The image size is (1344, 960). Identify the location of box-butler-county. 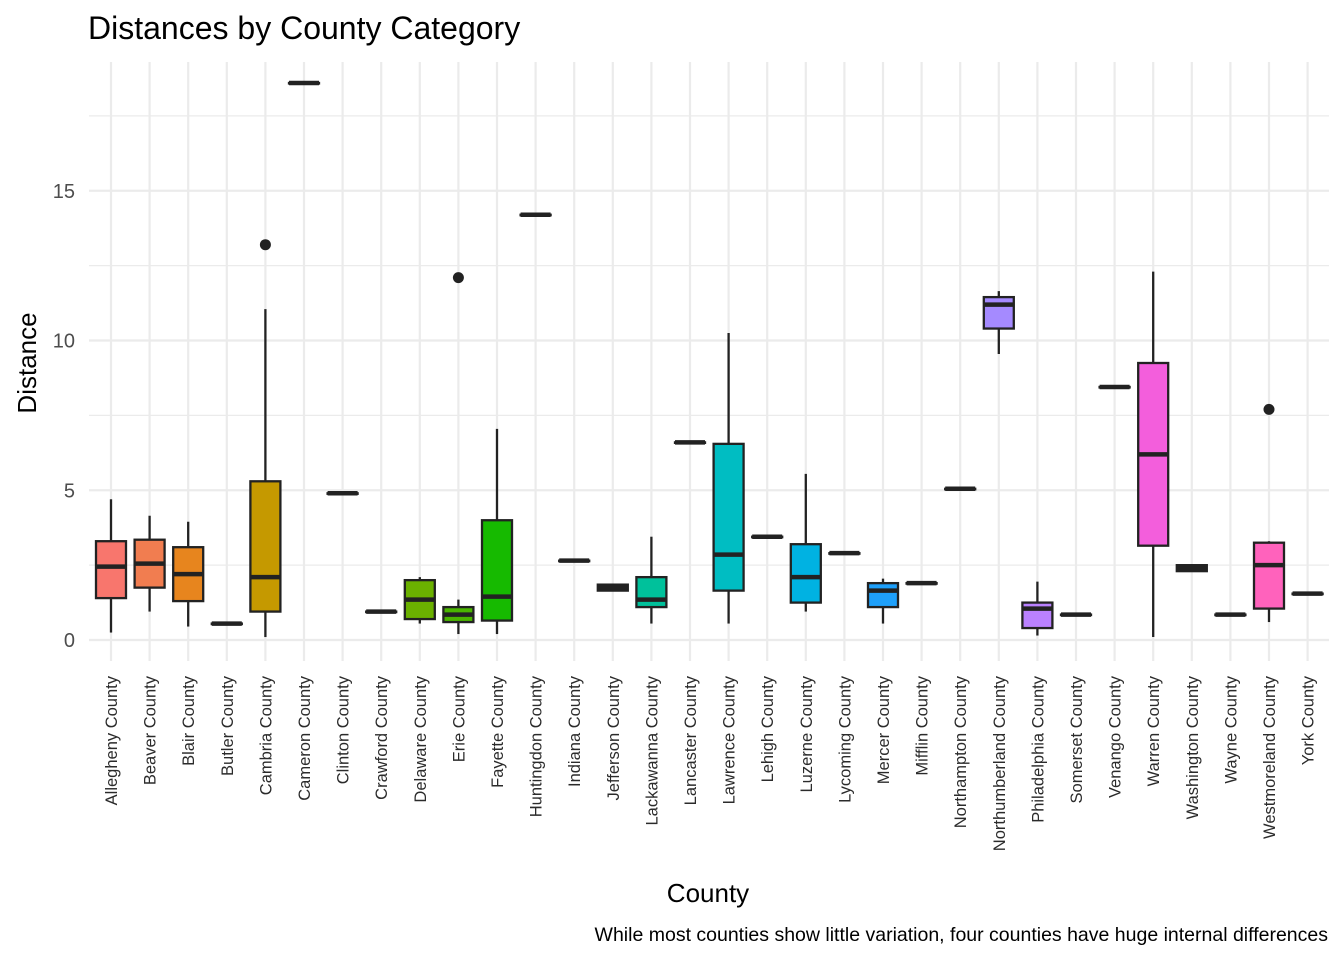
(226, 623).